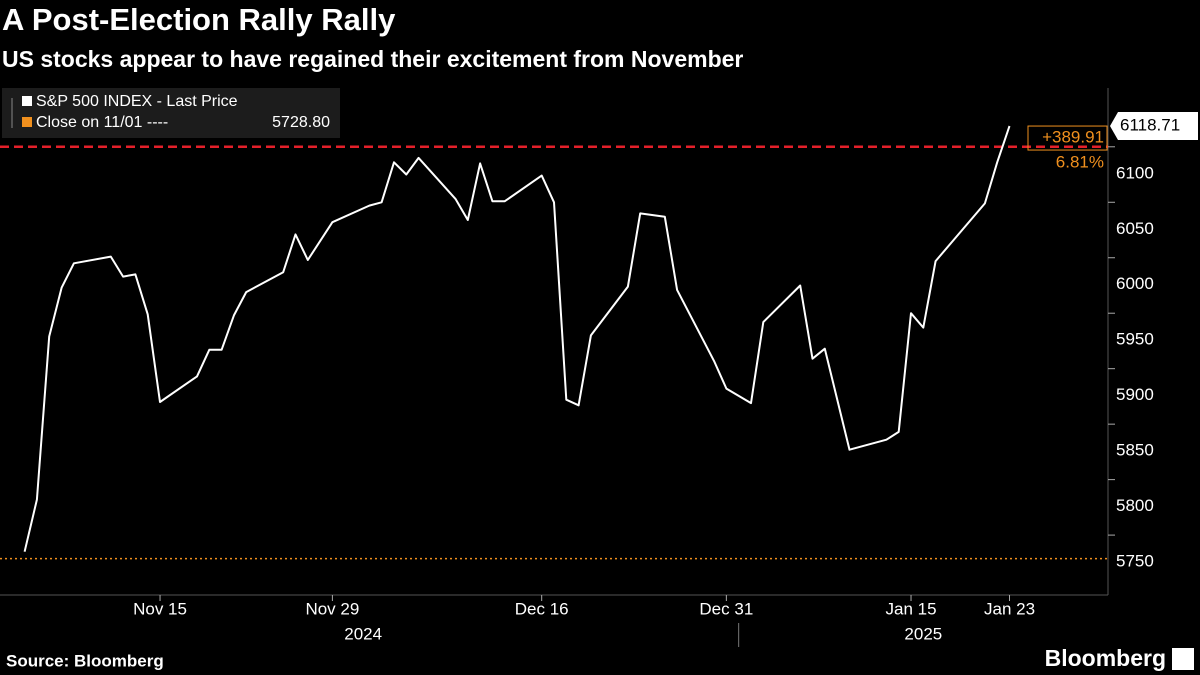  I want to click on last-value-label: 6118.71, so click(1150, 125).